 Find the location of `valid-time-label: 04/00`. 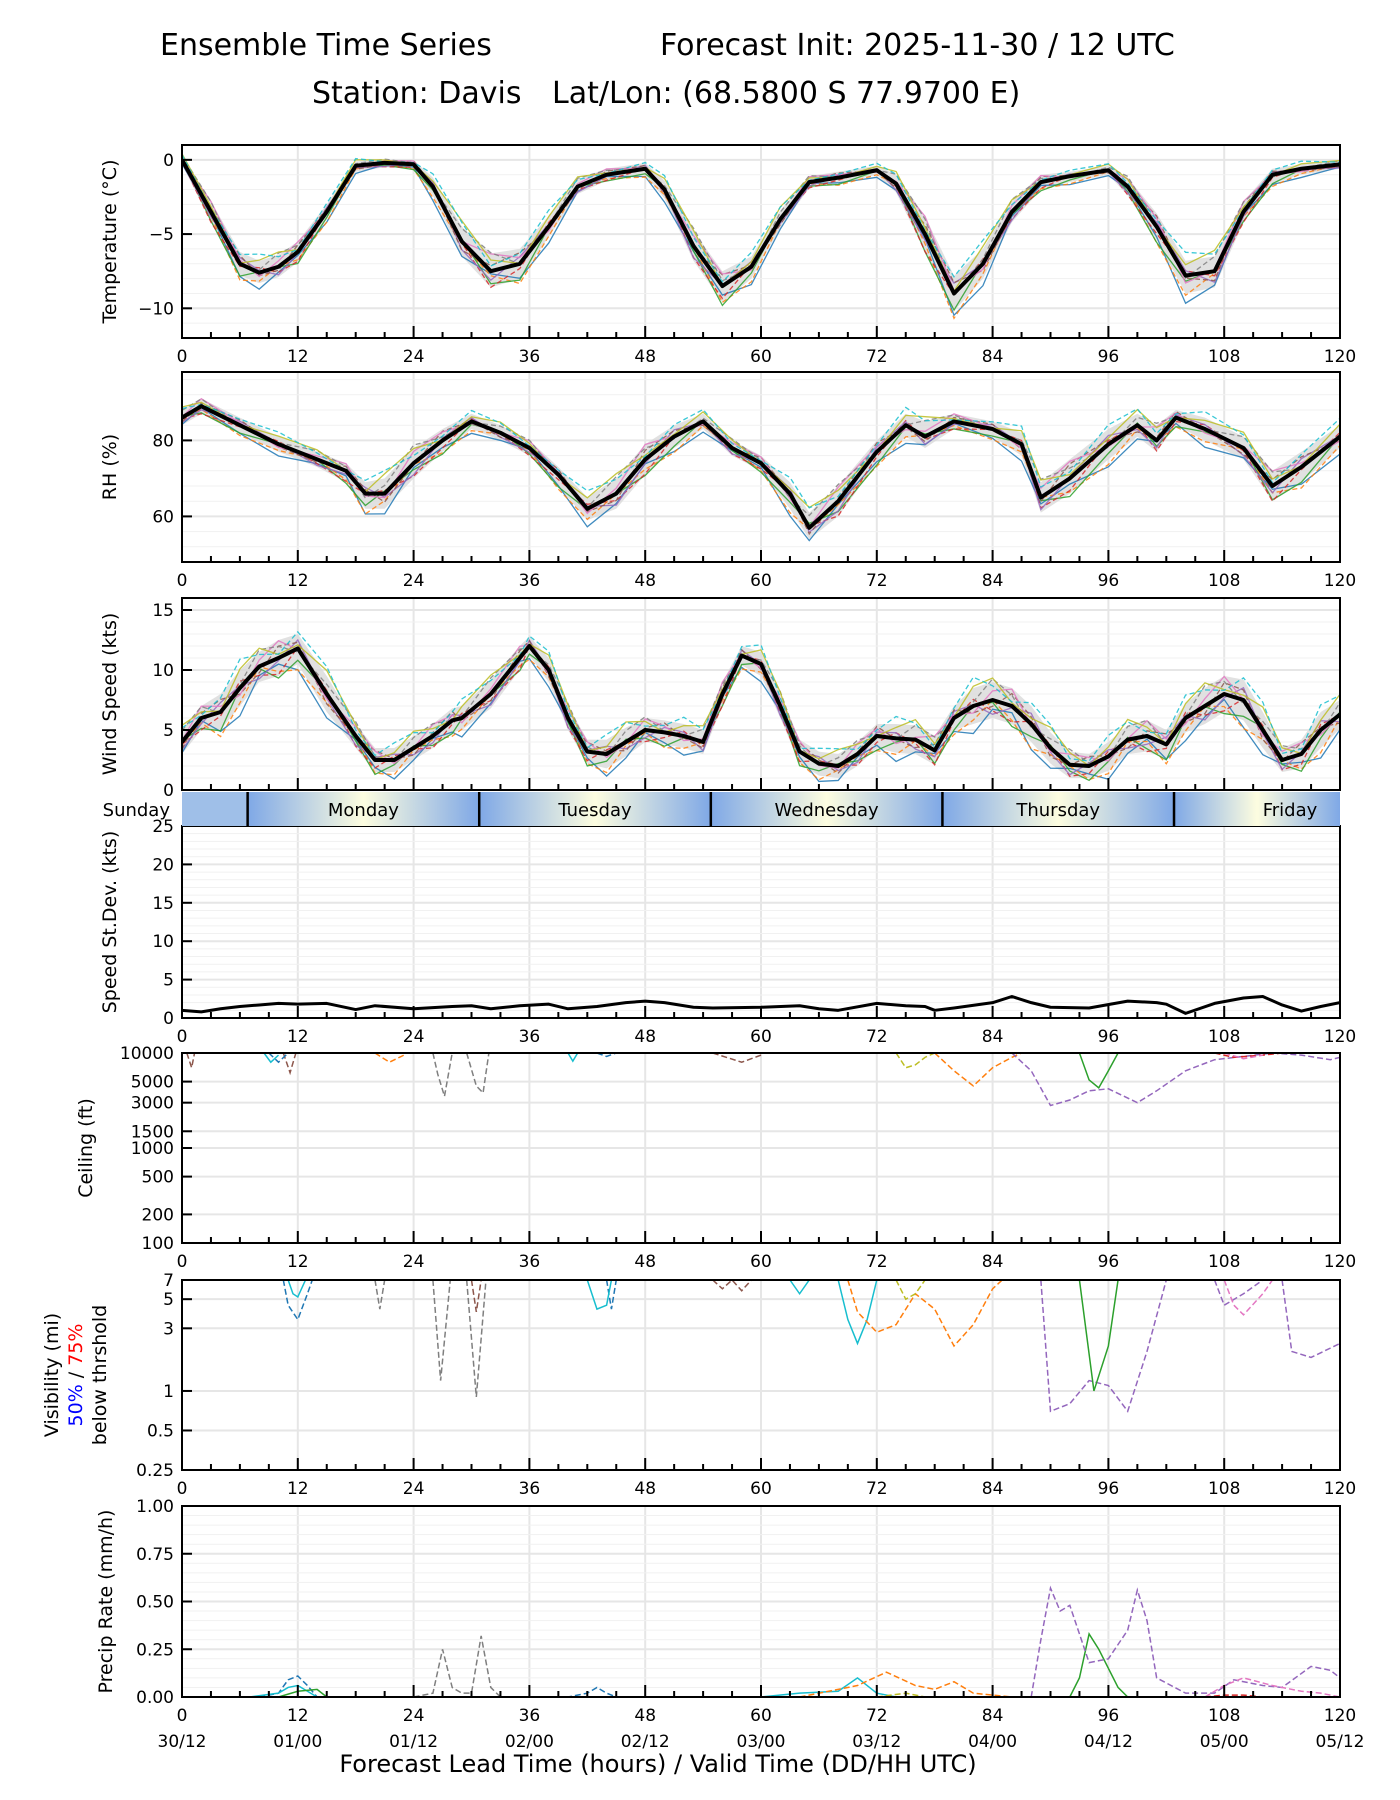

valid-time-label: 04/00 is located at coordinates (992, 1742).